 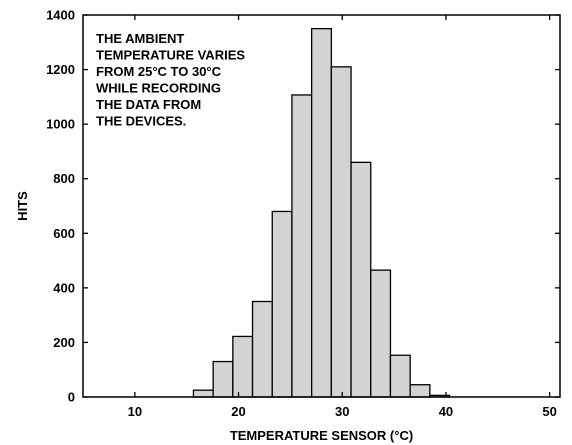 I want to click on x-tick-label: 30, so click(x=342, y=411).